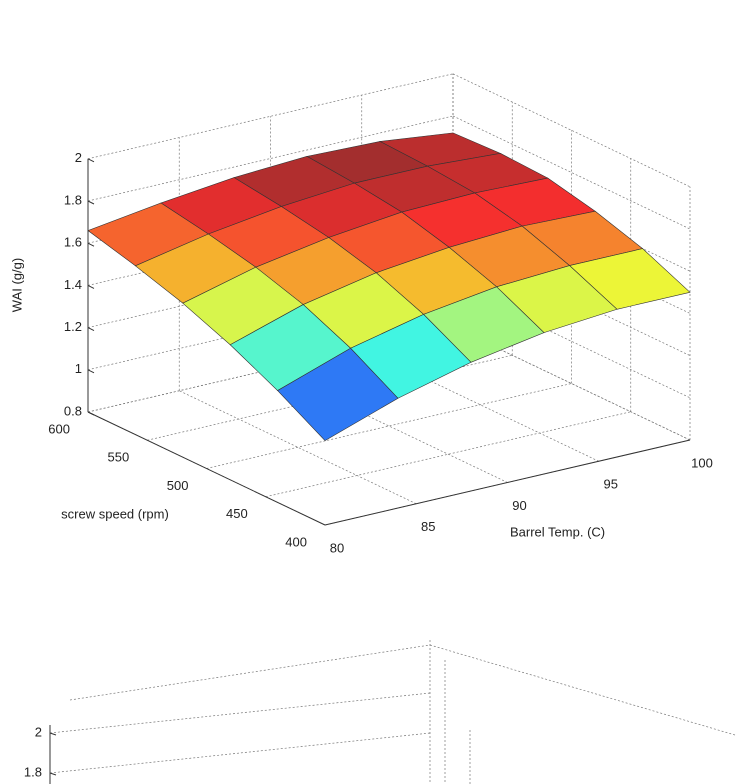 This screenshot has height=784, width=739. What do you see at coordinates (337, 547) in the screenshot?
I see `x-tick-label: 80` at bounding box center [337, 547].